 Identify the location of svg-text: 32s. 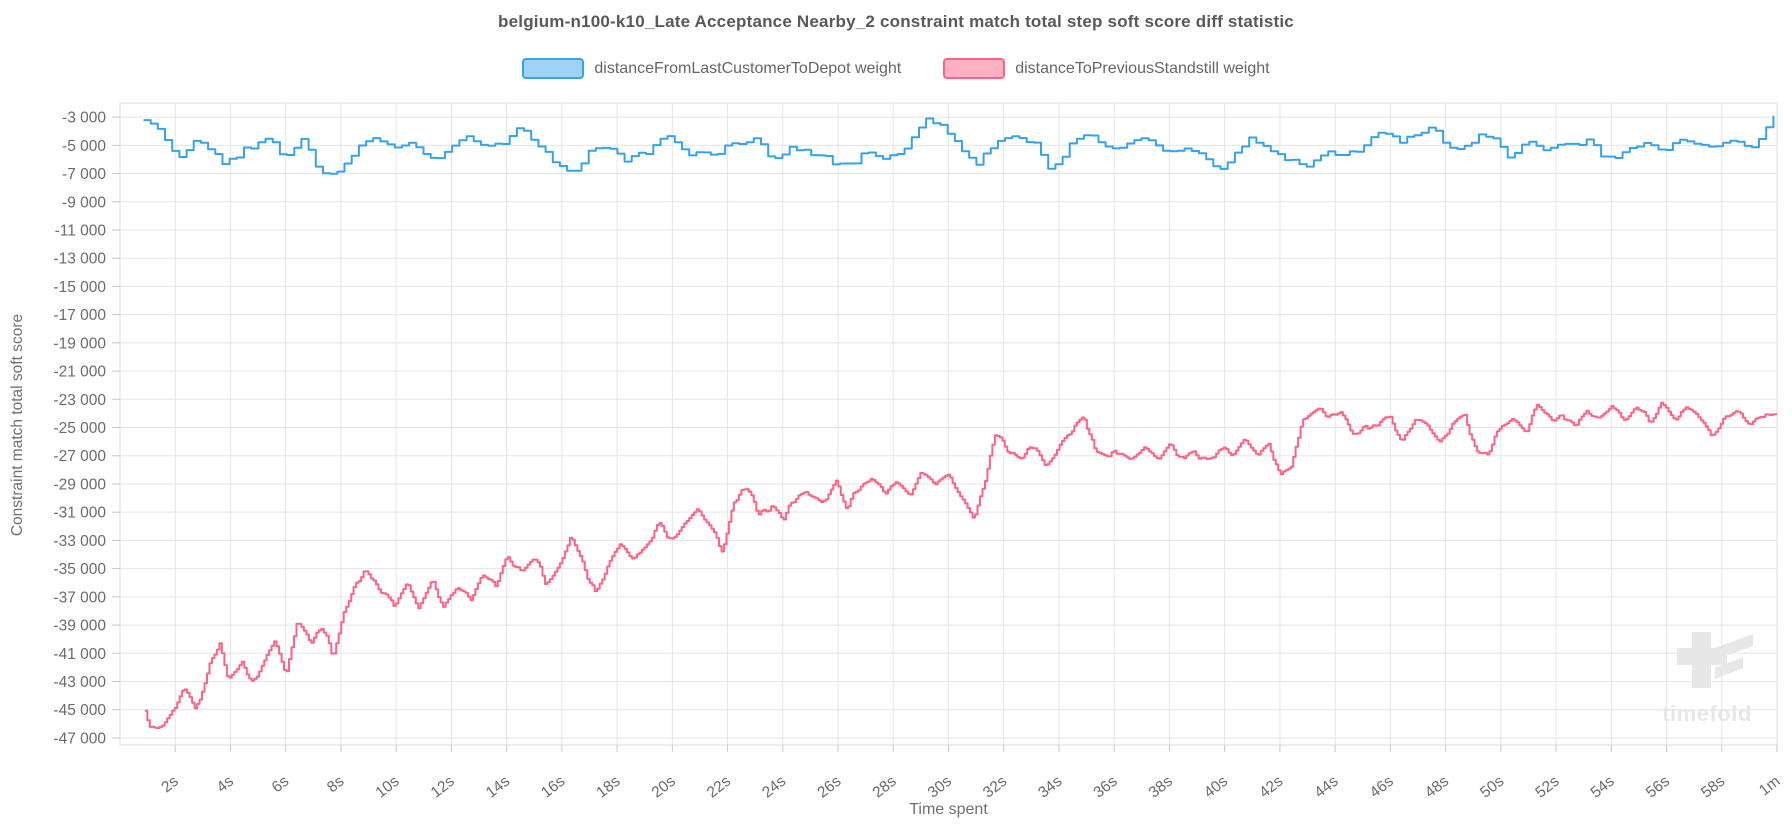
(995, 787).